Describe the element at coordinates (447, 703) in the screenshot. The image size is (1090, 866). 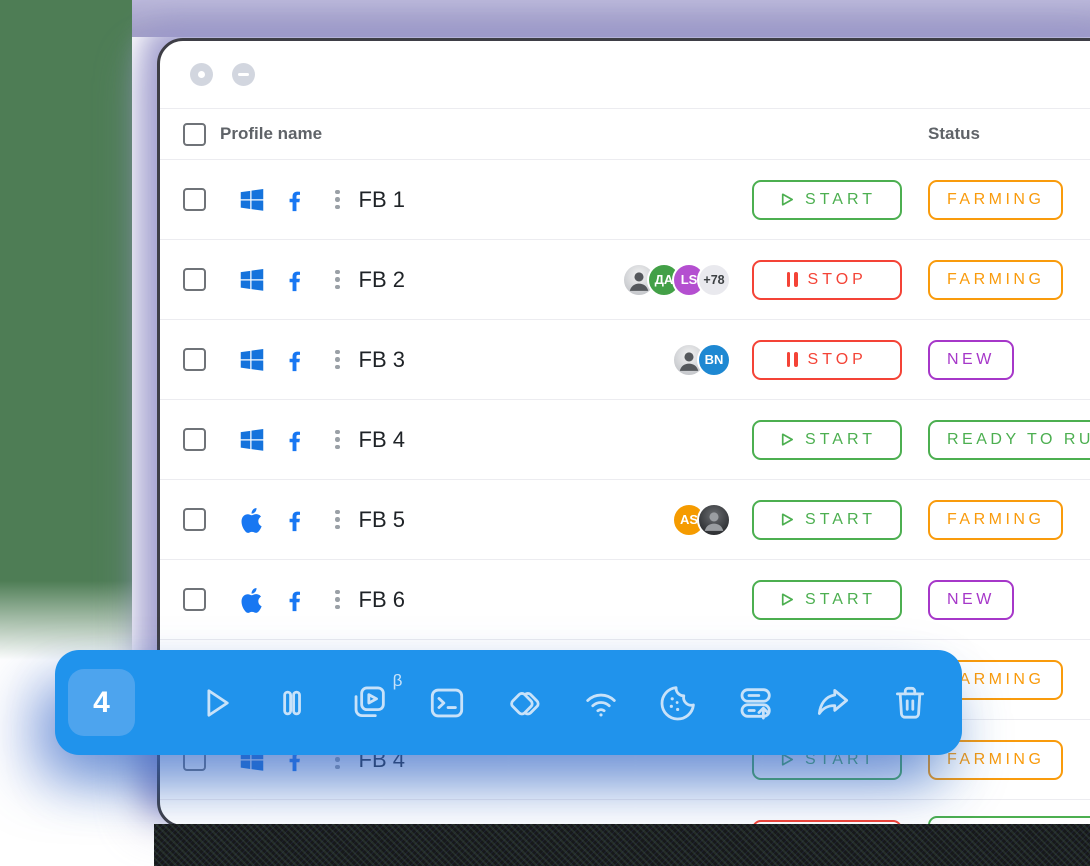
I see `terminal-icon` at that location.